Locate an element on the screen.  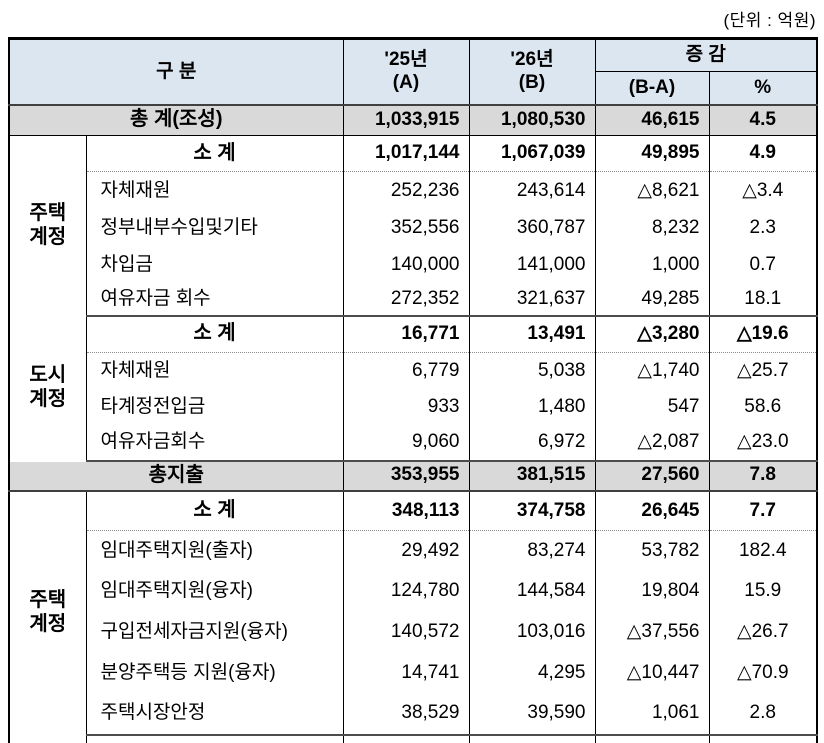
value-pct: 15.9 is located at coordinates (763, 591).